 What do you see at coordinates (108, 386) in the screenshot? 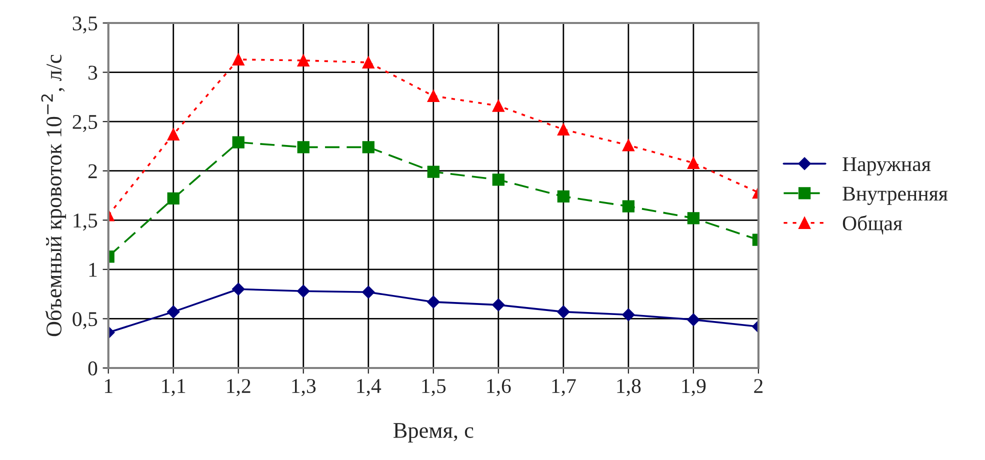
I see `x-tick-label: 1` at bounding box center [108, 386].